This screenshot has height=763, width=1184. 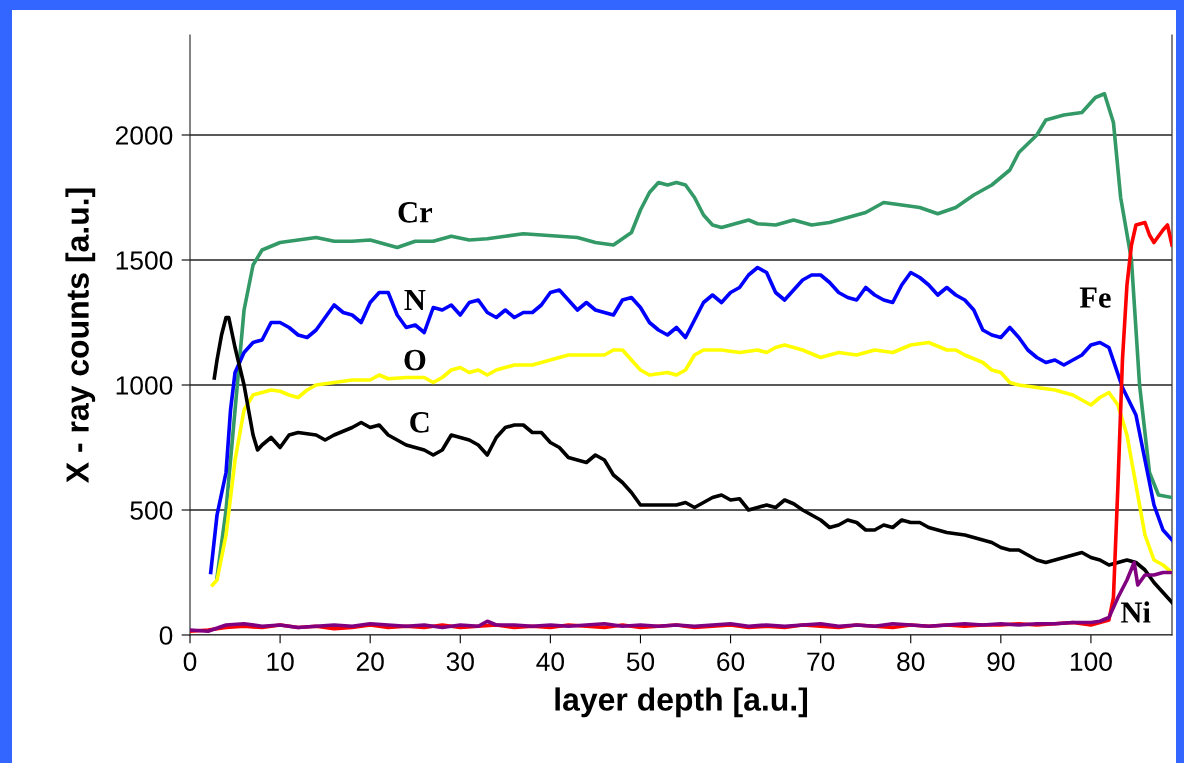 What do you see at coordinates (731, 662) in the screenshot?
I see `x-tick-label: 60` at bounding box center [731, 662].